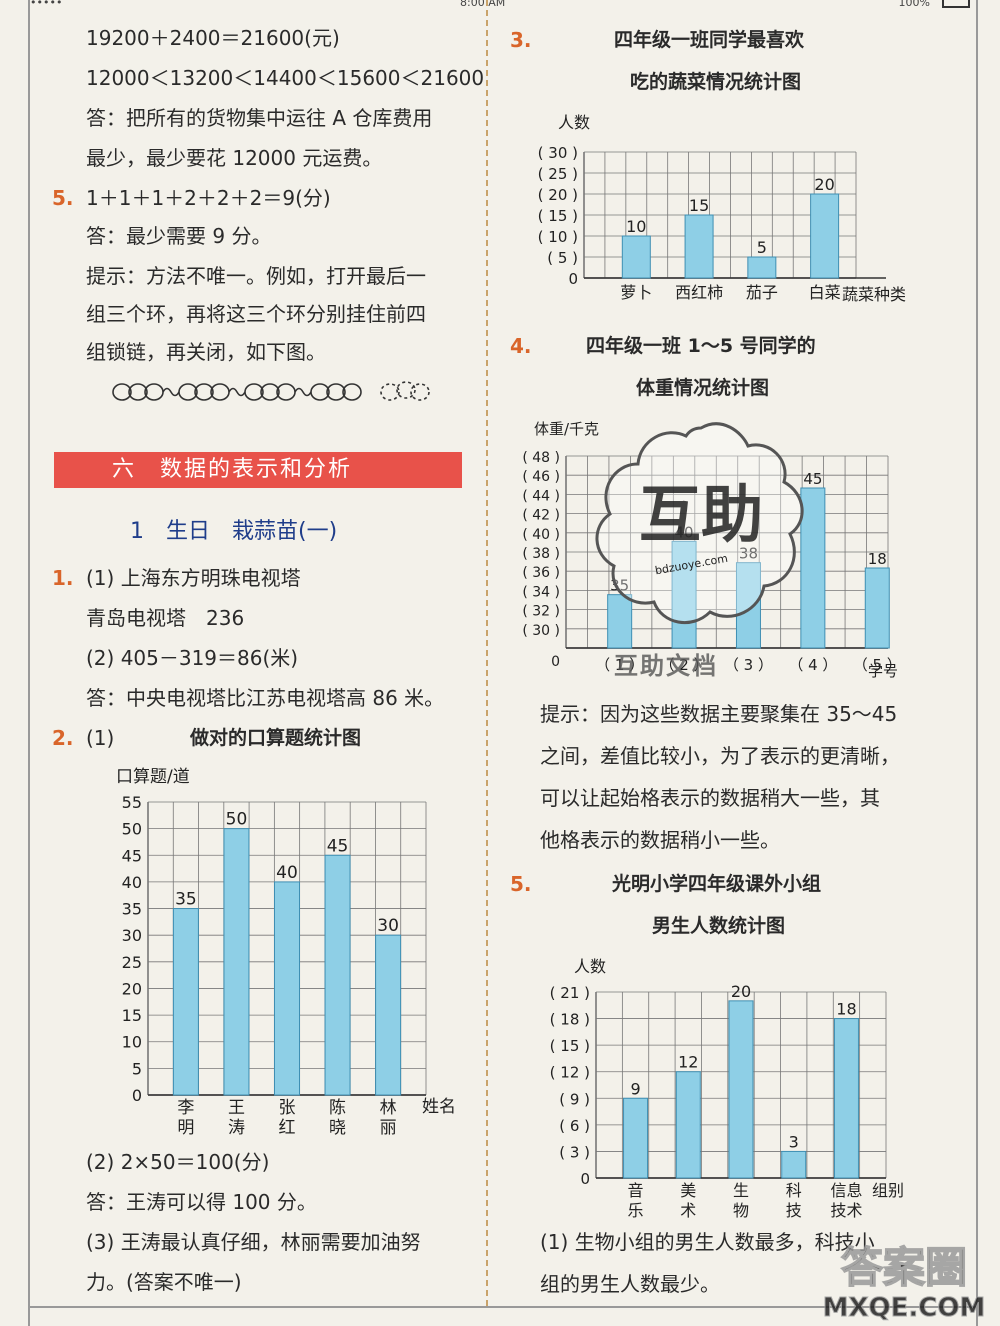 This screenshot has height=1326, width=1000. What do you see at coordinates (636, 1210) in the screenshot?
I see `category-label: 乐` at bounding box center [636, 1210].